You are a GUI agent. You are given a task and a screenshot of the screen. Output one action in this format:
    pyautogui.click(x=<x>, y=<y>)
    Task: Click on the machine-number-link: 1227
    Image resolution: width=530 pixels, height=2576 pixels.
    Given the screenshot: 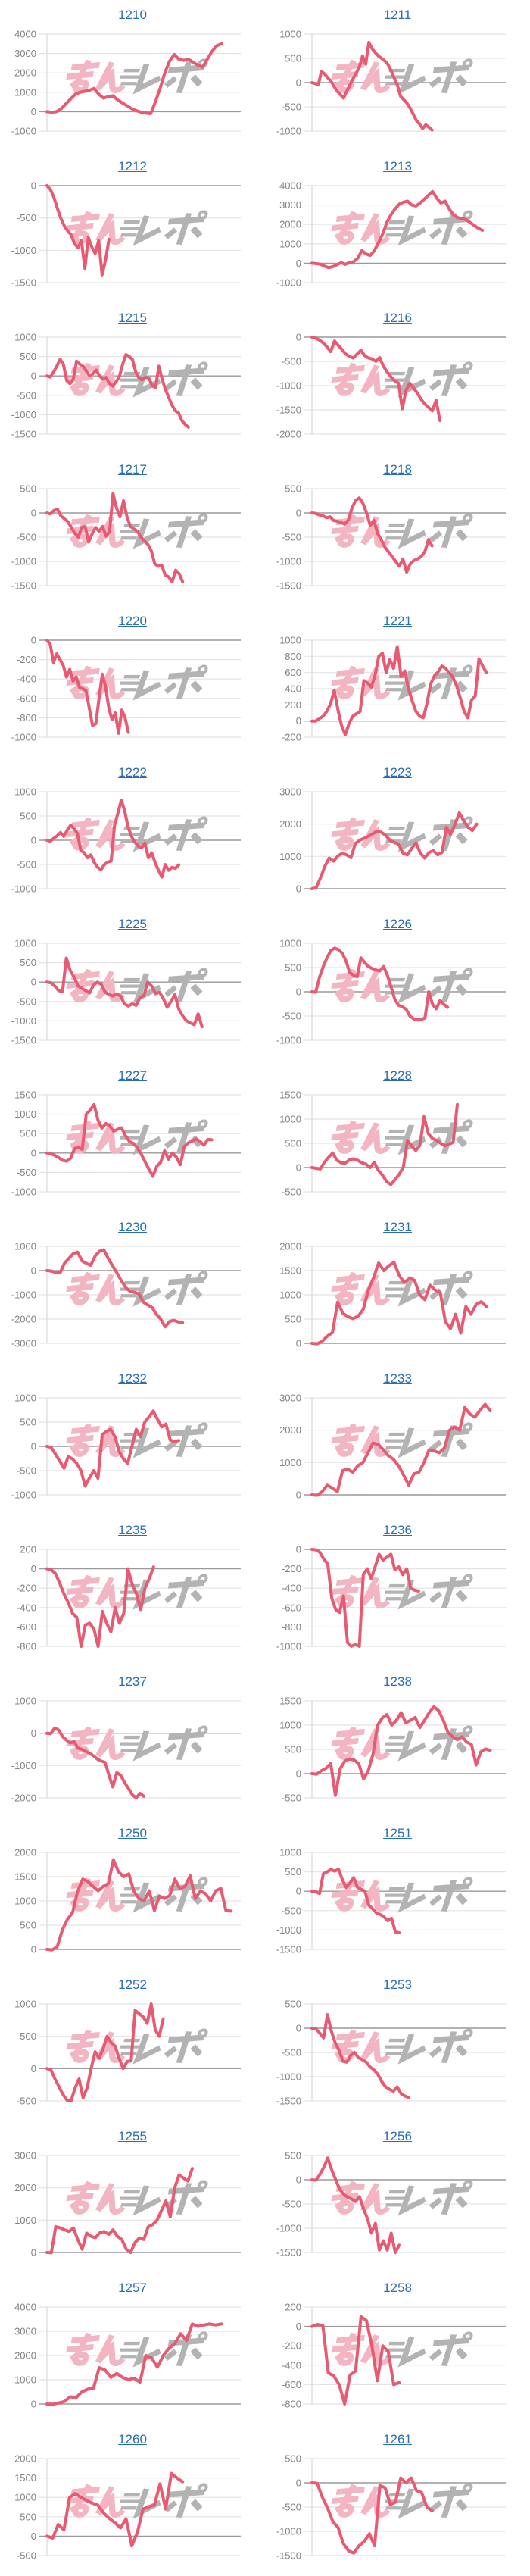 What is the action you would take?
    pyautogui.click(x=132, y=1075)
    